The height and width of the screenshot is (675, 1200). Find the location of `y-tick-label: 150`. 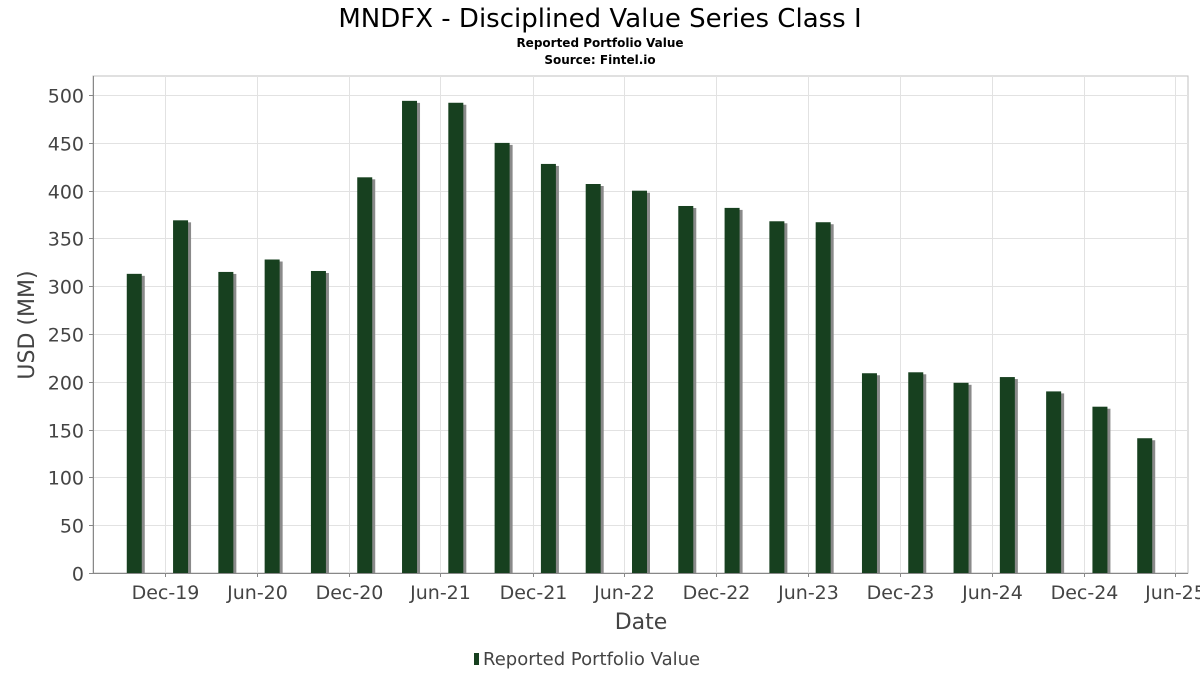

y-tick-label: 150 is located at coordinates (66, 432).